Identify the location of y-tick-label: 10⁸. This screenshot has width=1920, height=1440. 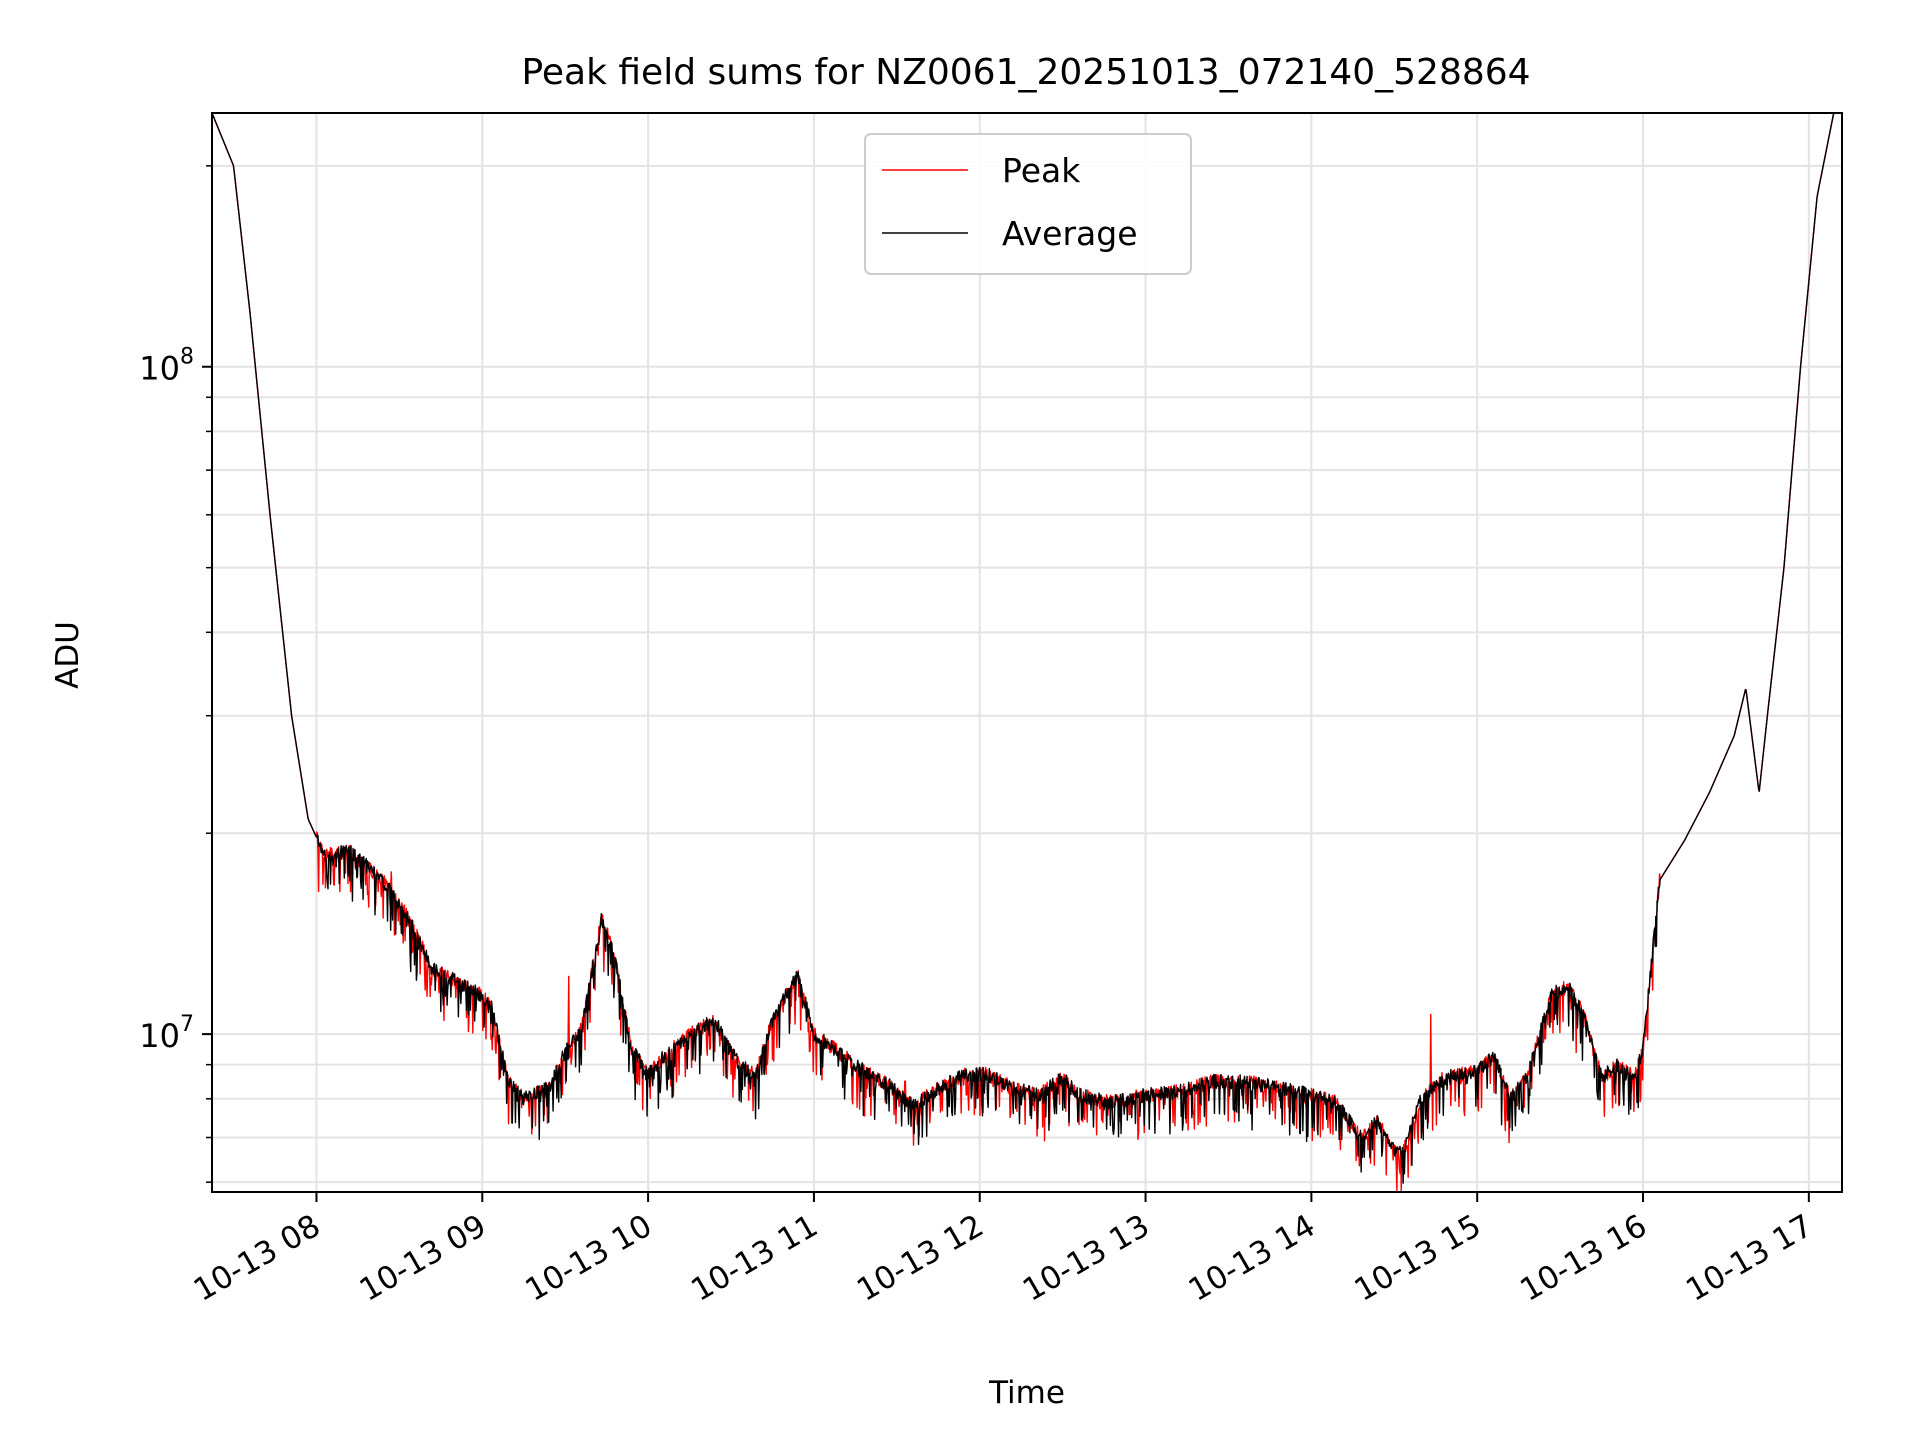
(166, 366).